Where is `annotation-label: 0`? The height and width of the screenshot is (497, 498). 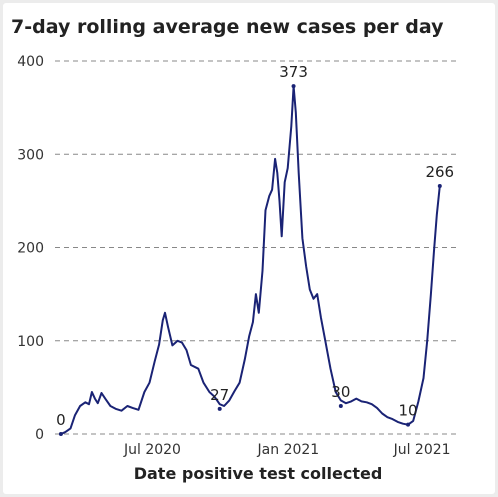 annotation-label: 0 is located at coordinates (61, 420).